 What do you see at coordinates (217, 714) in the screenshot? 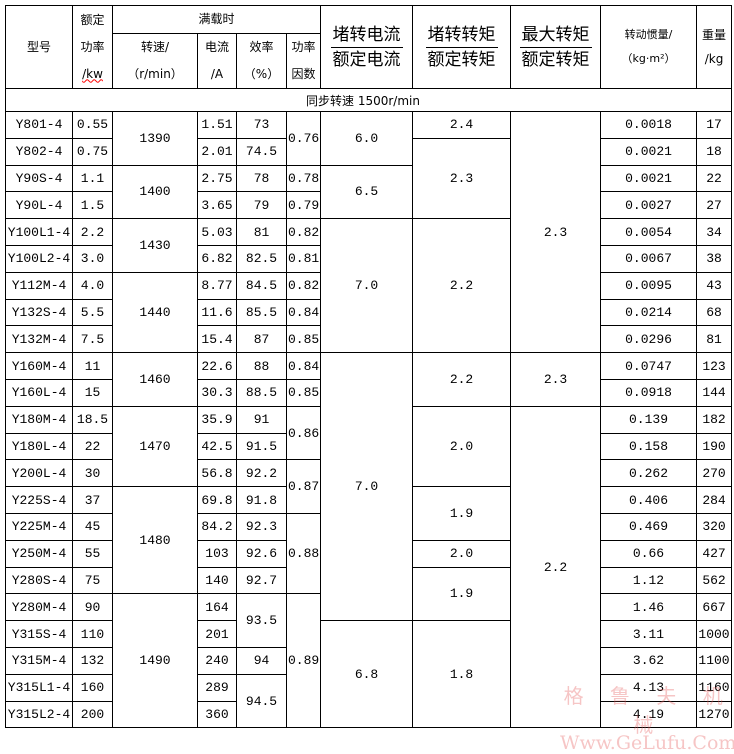
I see `cell-current: 360` at bounding box center [217, 714].